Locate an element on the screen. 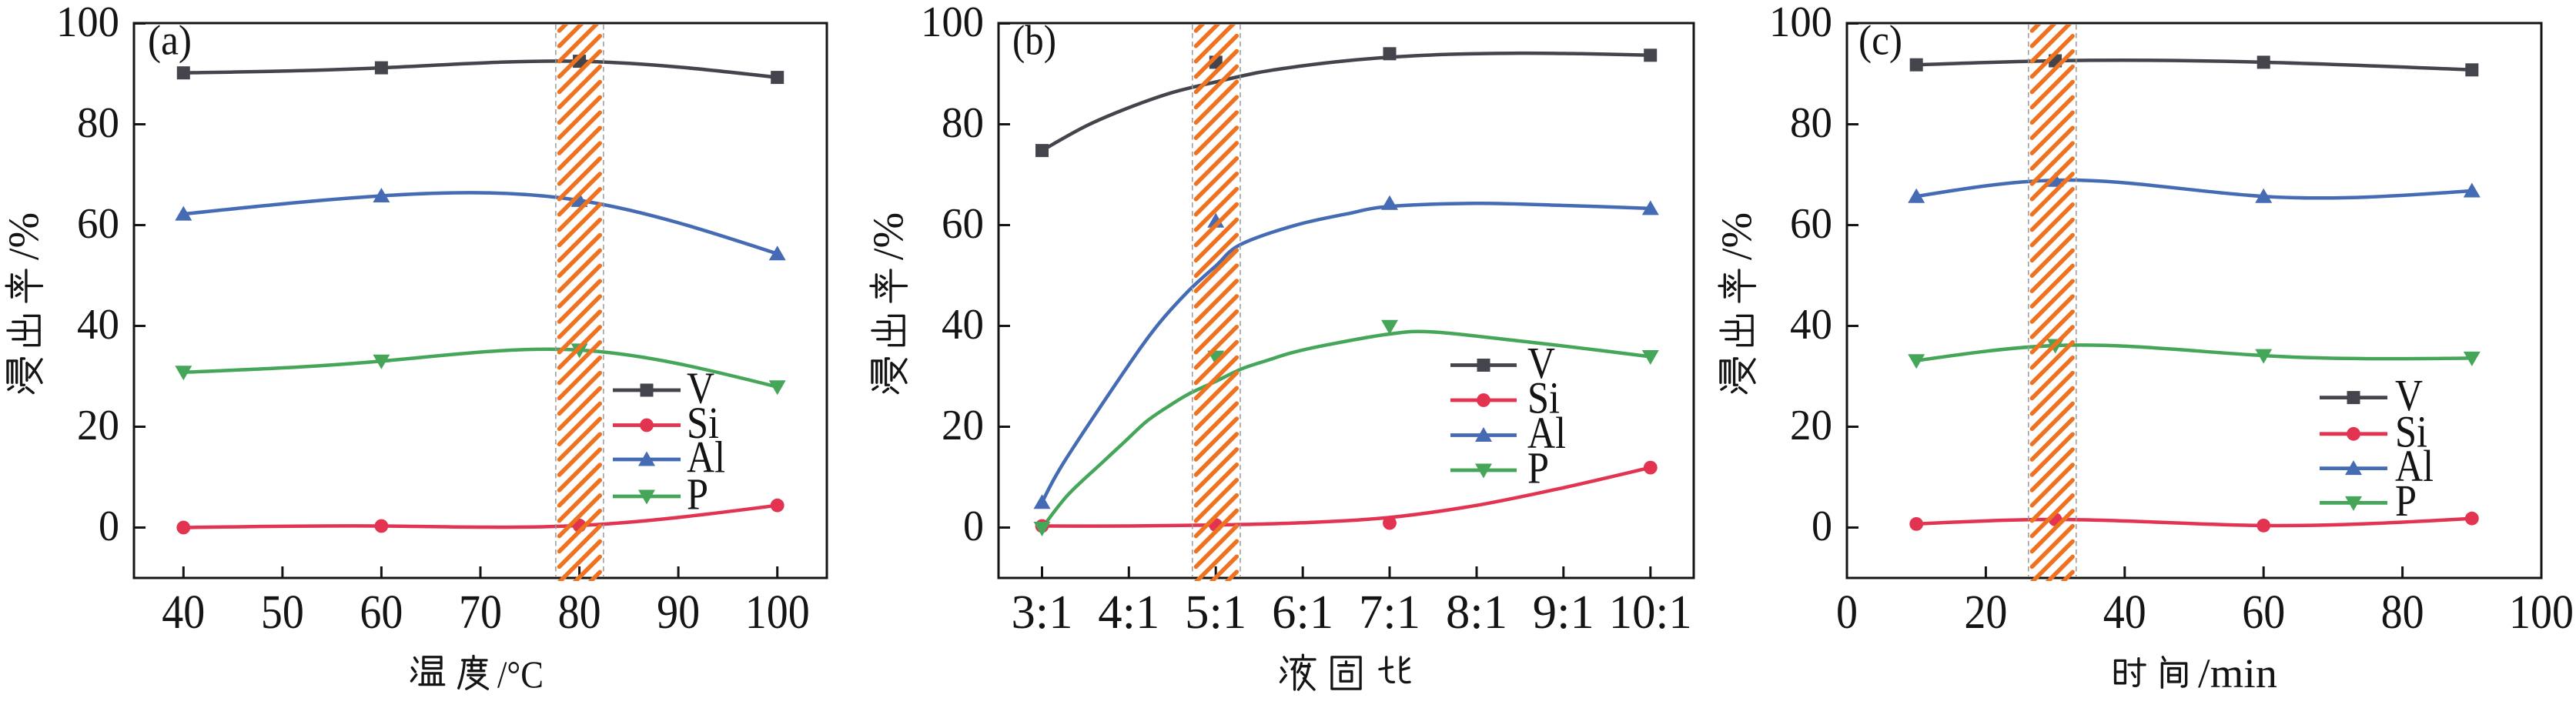  svg-text: 50 is located at coordinates (283, 612).